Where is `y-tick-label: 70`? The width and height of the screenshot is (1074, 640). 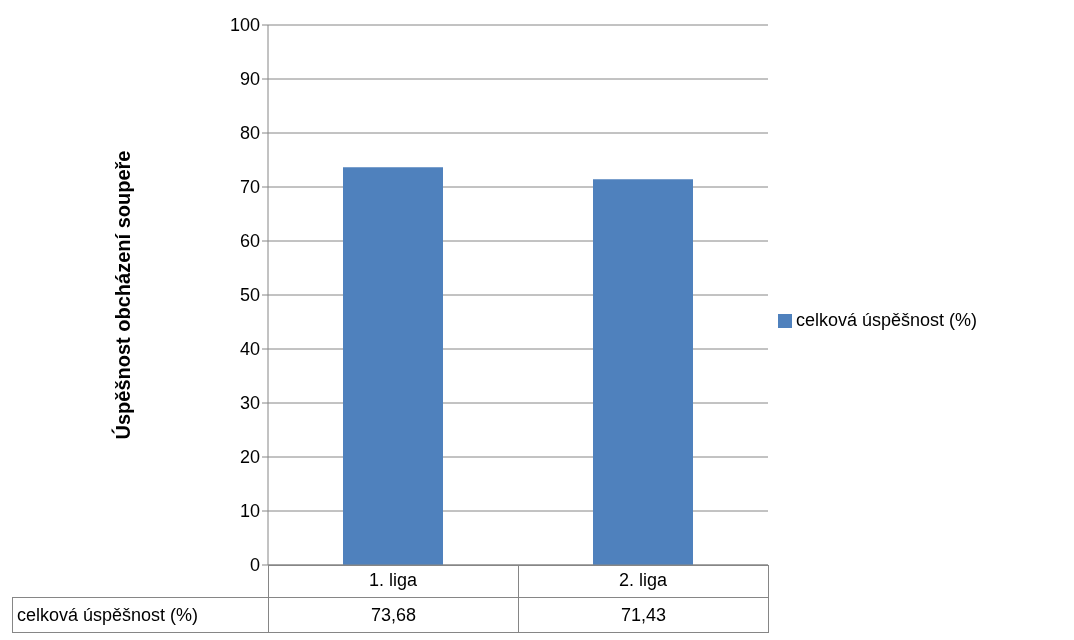 y-tick-label: 70 is located at coordinates (249, 187).